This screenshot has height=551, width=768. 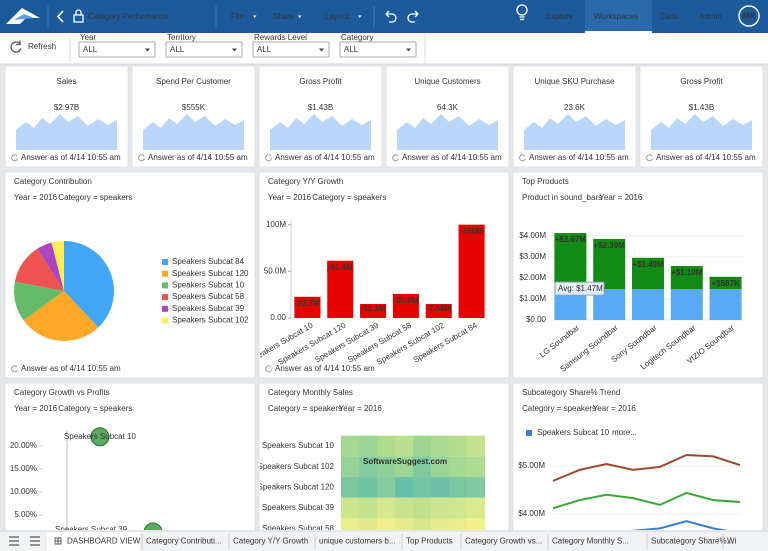 What do you see at coordinates (413, 16) in the screenshot?
I see `redo-button` at bounding box center [413, 16].